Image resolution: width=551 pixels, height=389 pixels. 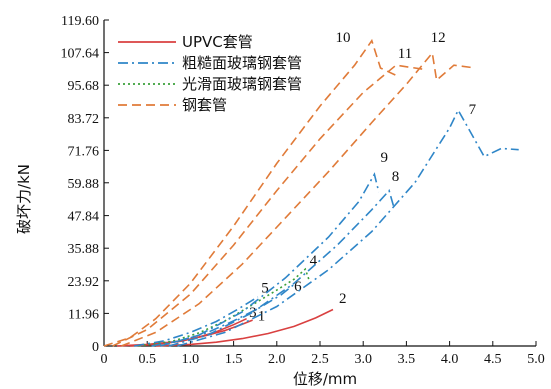 I want to click on y-axis-title: 破坏力/kN, so click(x=24, y=199).